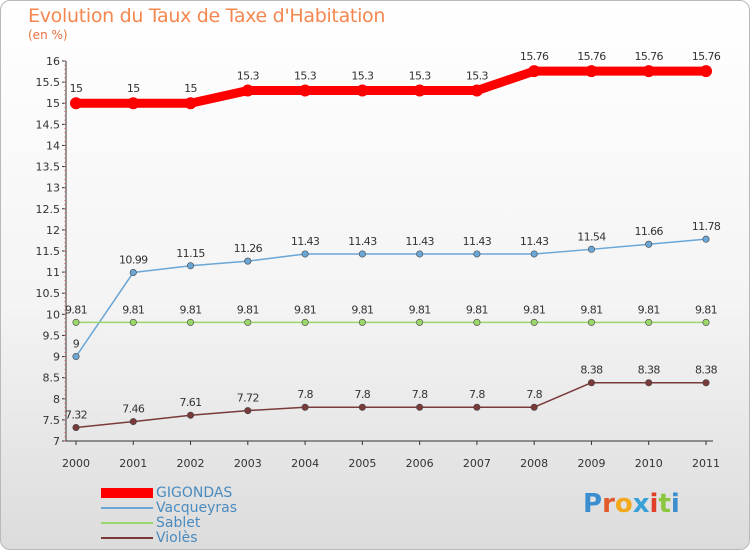 Image resolution: width=750 pixels, height=550 pixels. I want to click on x-tick-label: 2003, so click(248, 463).